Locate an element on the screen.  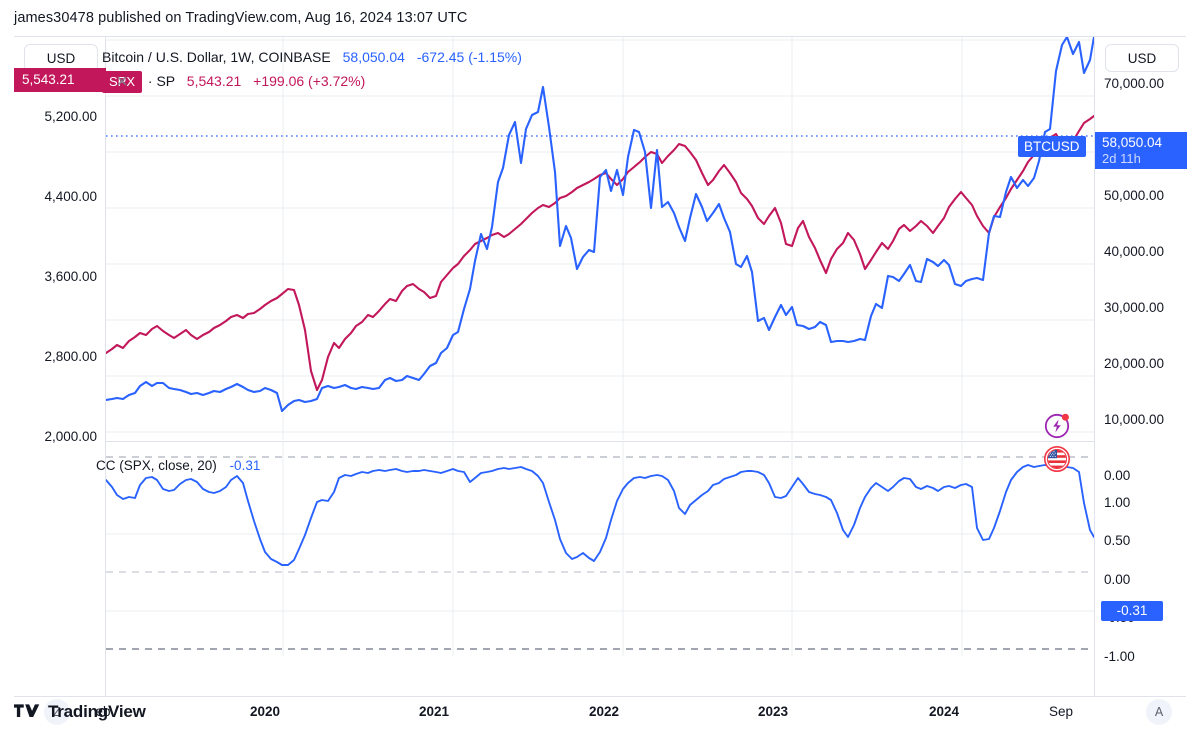
left-tick-3: 2,800.00 is located at coordinates (70, 356).